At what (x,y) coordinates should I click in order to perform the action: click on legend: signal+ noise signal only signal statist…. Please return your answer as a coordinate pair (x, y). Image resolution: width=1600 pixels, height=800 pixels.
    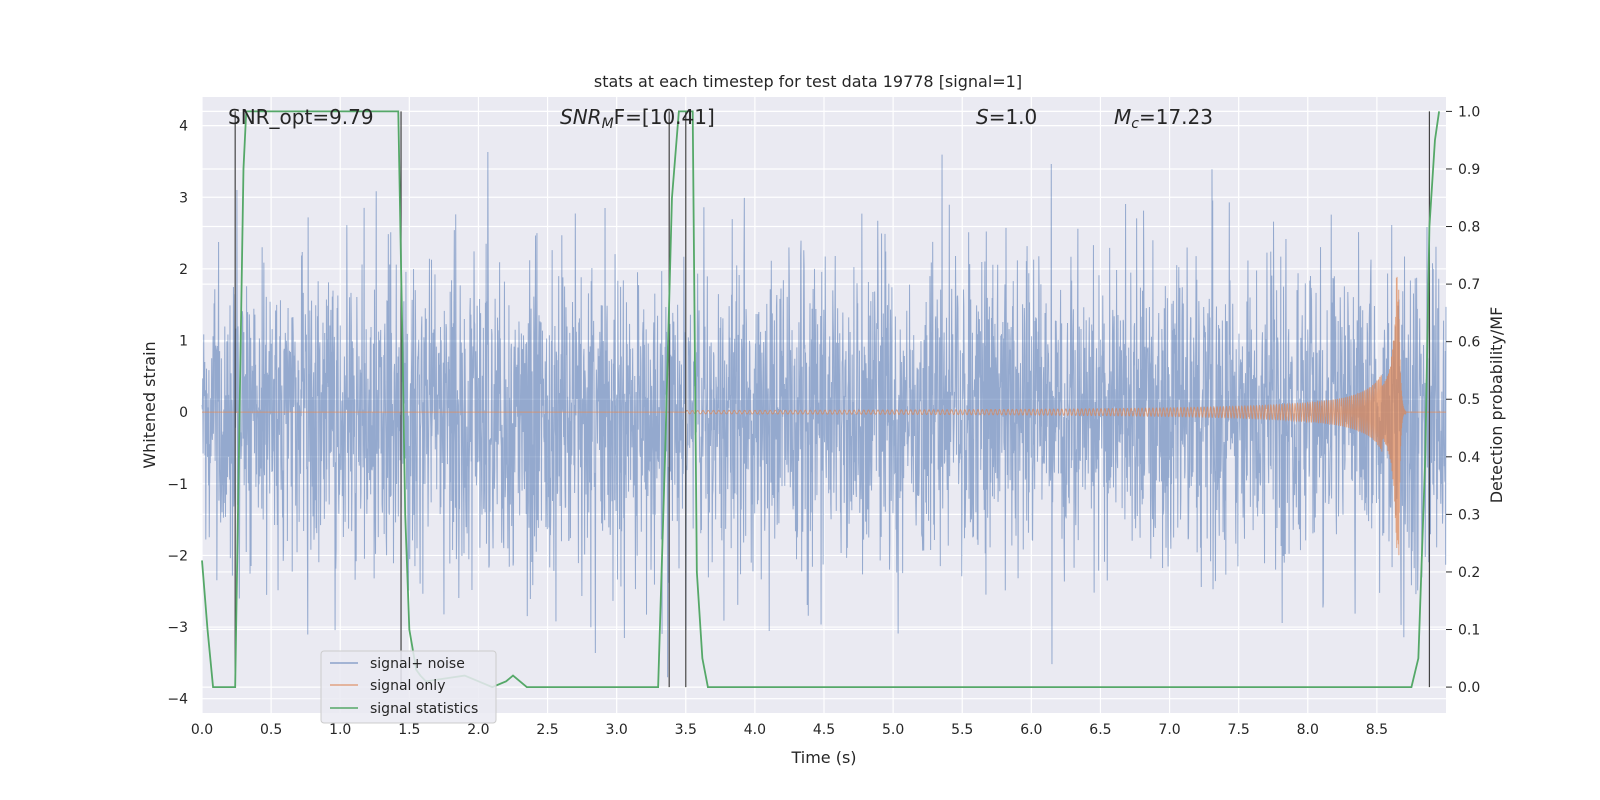
    Looking at the image, I should click on (408, 687).